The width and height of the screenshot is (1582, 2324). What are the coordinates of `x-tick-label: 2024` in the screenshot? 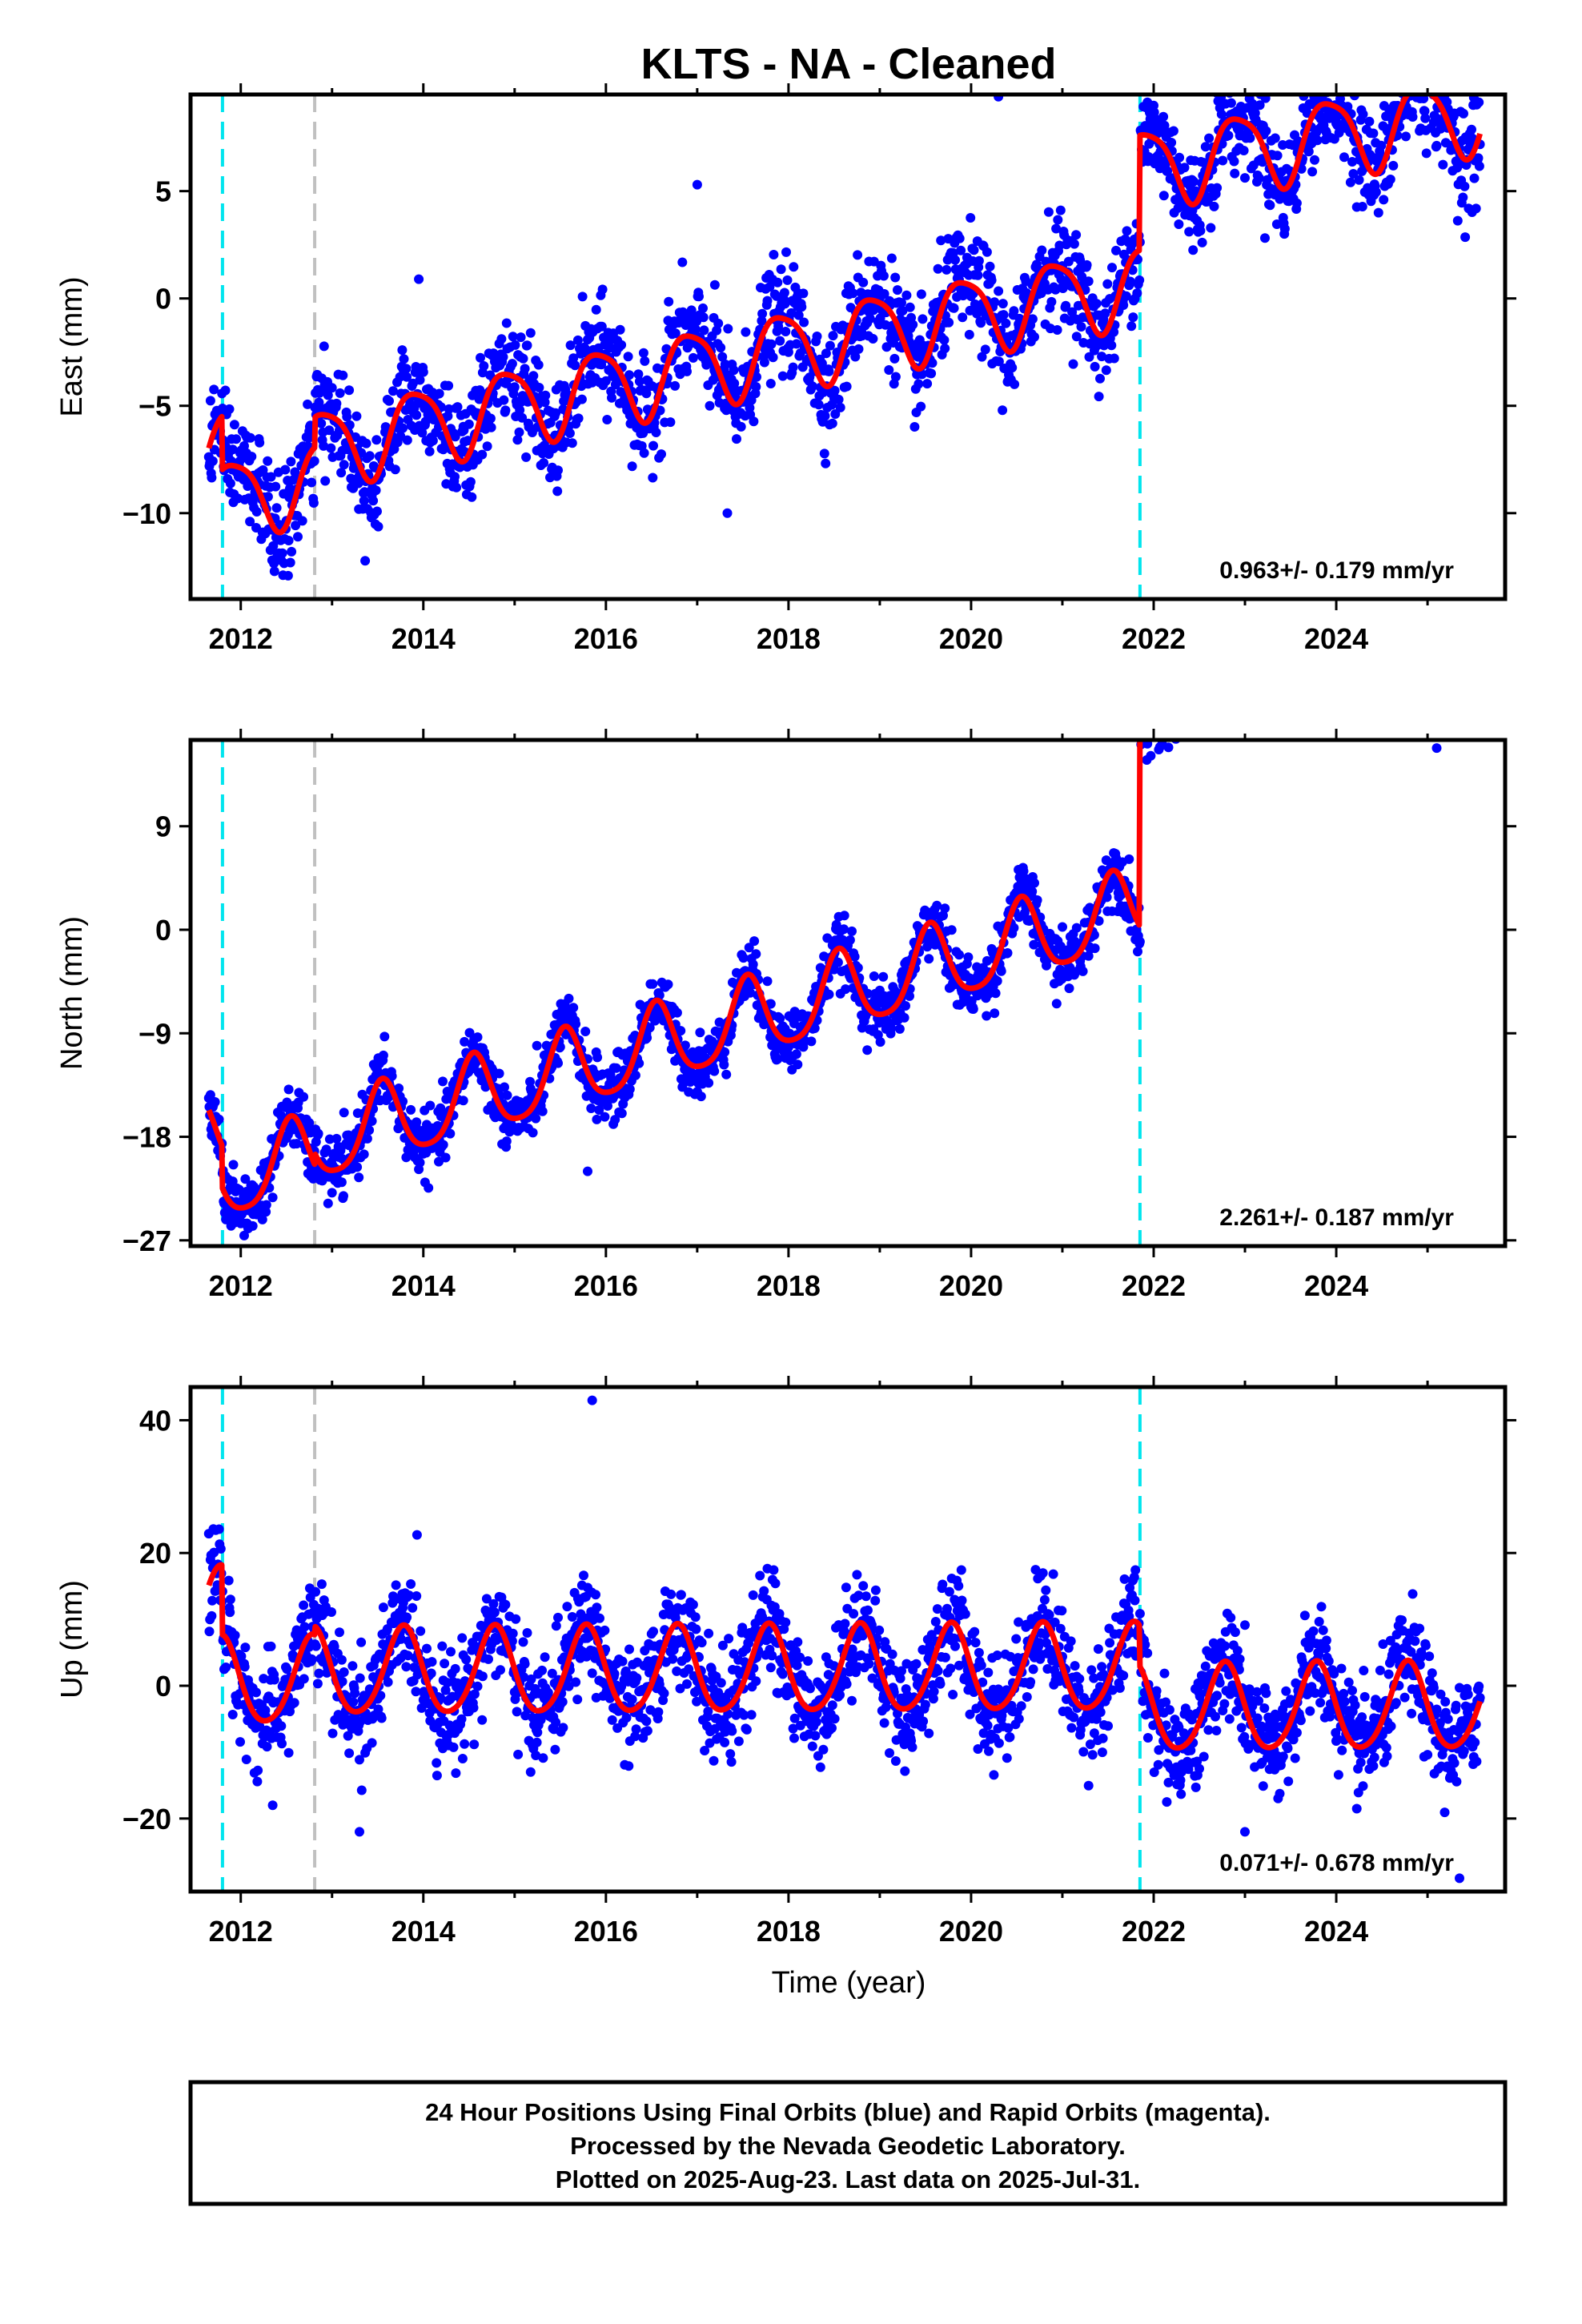 It's located at (1336, 638).